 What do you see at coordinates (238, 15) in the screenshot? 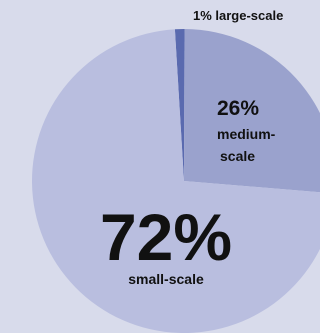
I see `label-large-scale: 1% large-scale` at bounding box center [238, 15].